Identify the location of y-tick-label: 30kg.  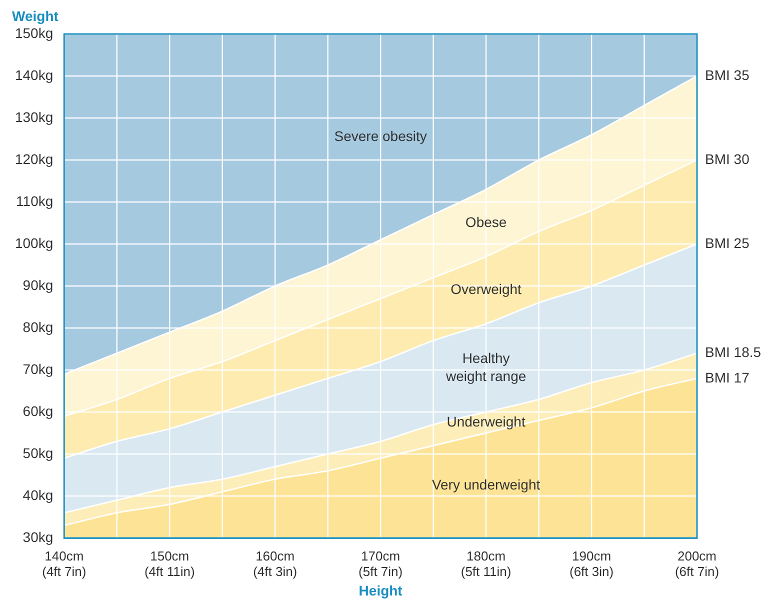
(38, 536).